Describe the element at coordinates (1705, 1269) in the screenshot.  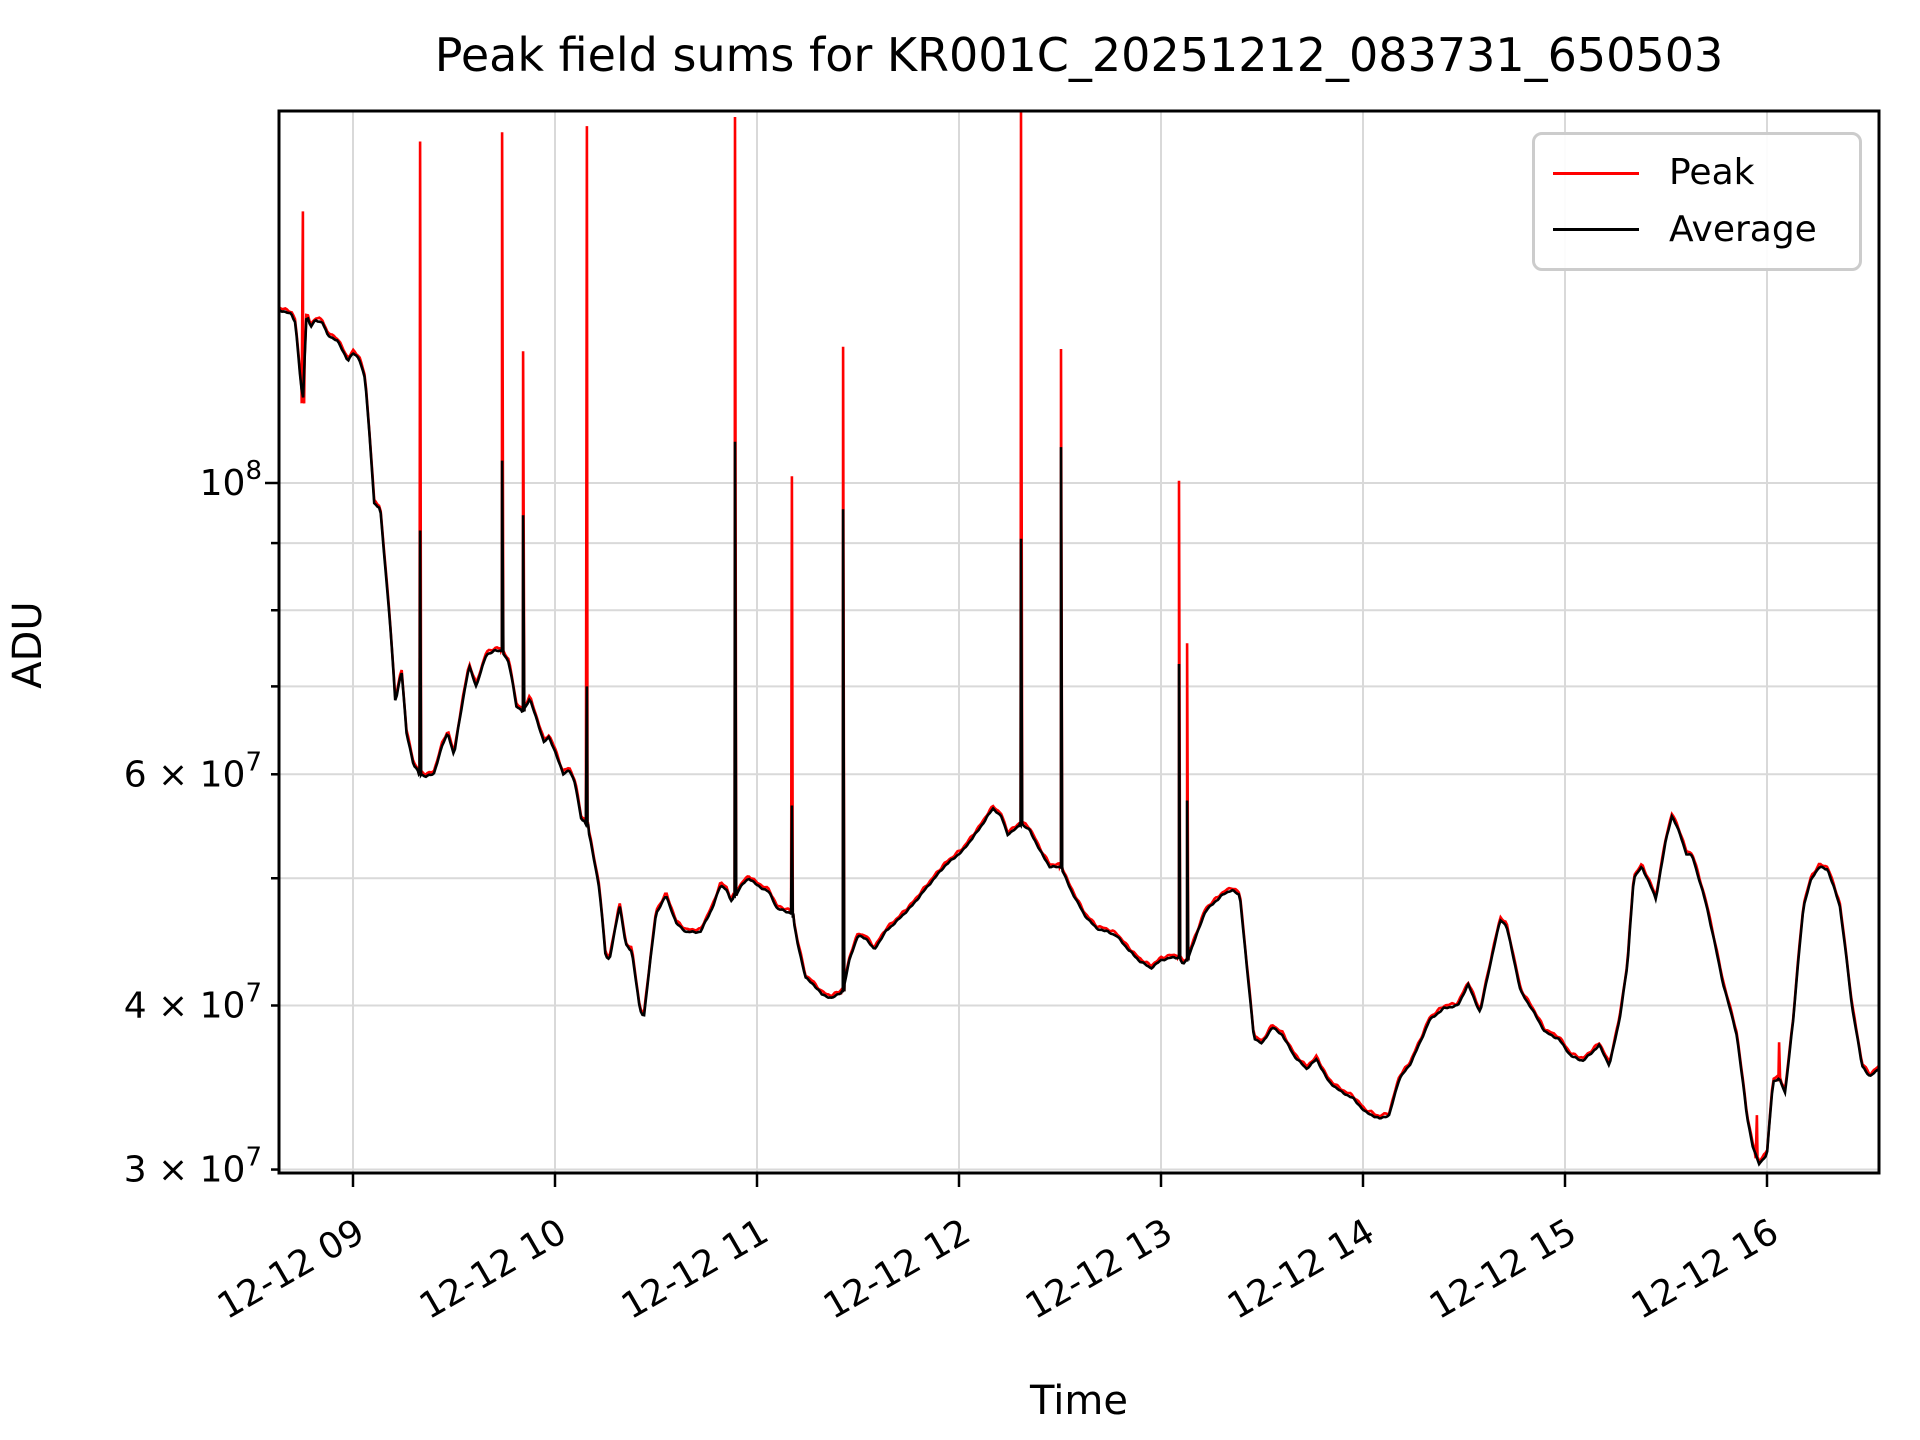
I see `x-tick-label: 12-12 16` at that location.